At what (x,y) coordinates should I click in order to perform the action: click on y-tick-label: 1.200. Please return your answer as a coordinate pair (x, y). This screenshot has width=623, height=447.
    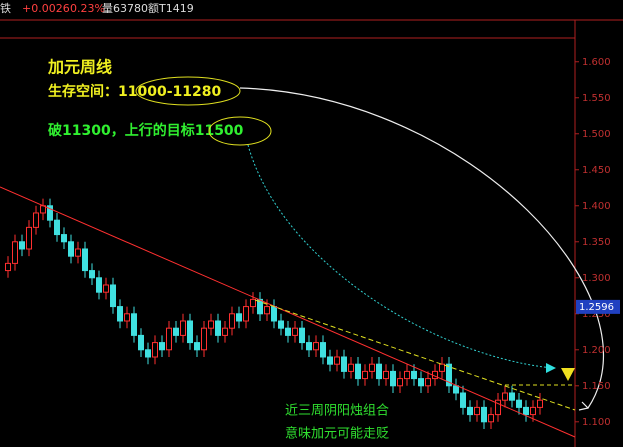
    Looking at the image, I should click on (596, 350).